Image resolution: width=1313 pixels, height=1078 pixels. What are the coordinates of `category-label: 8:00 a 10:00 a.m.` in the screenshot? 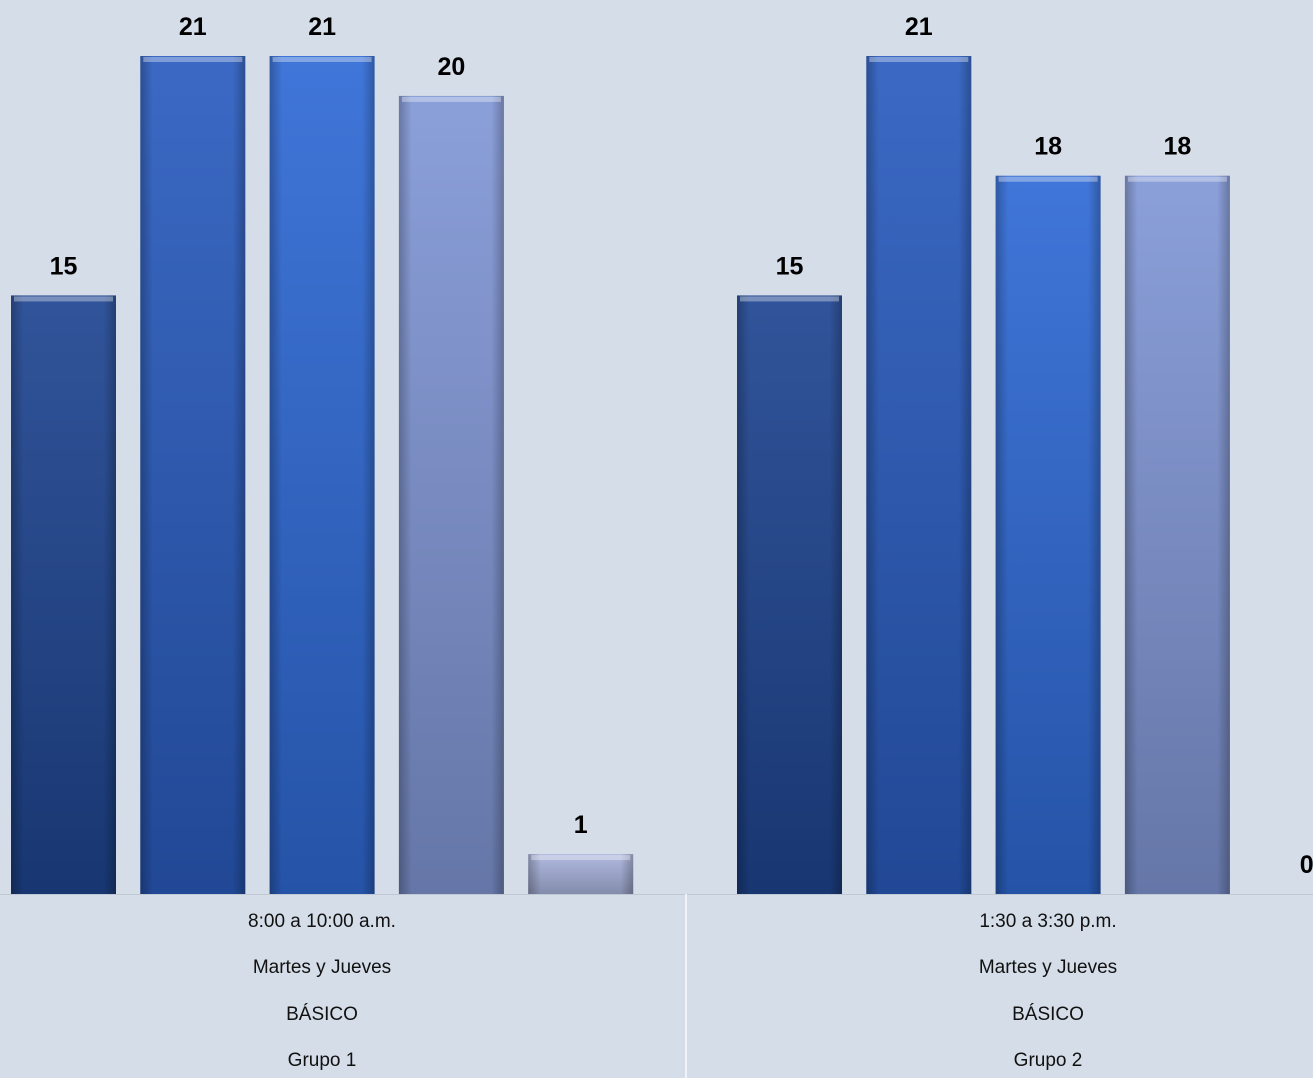 It's located at (322, 921).